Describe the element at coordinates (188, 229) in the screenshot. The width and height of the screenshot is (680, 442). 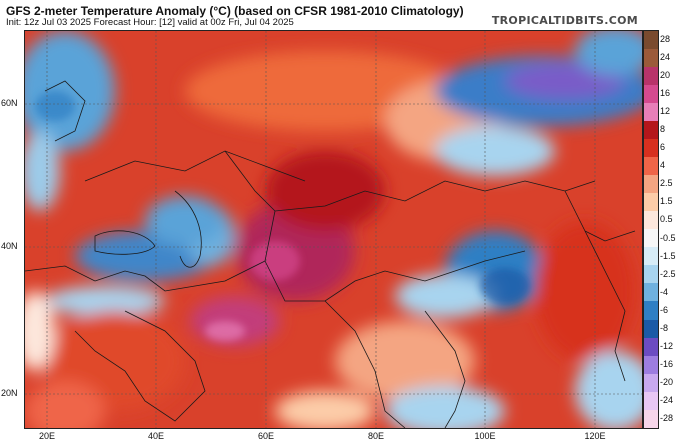
I see `caspian-sea` at that location.